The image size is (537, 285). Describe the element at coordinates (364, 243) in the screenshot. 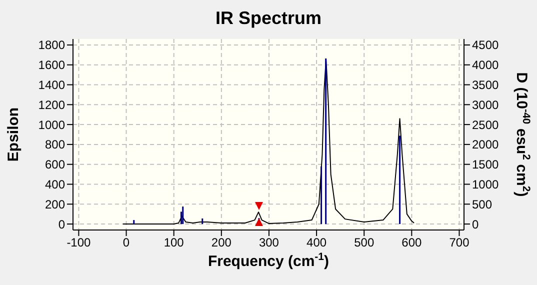

I see `x-tick-label: 500` at that location.